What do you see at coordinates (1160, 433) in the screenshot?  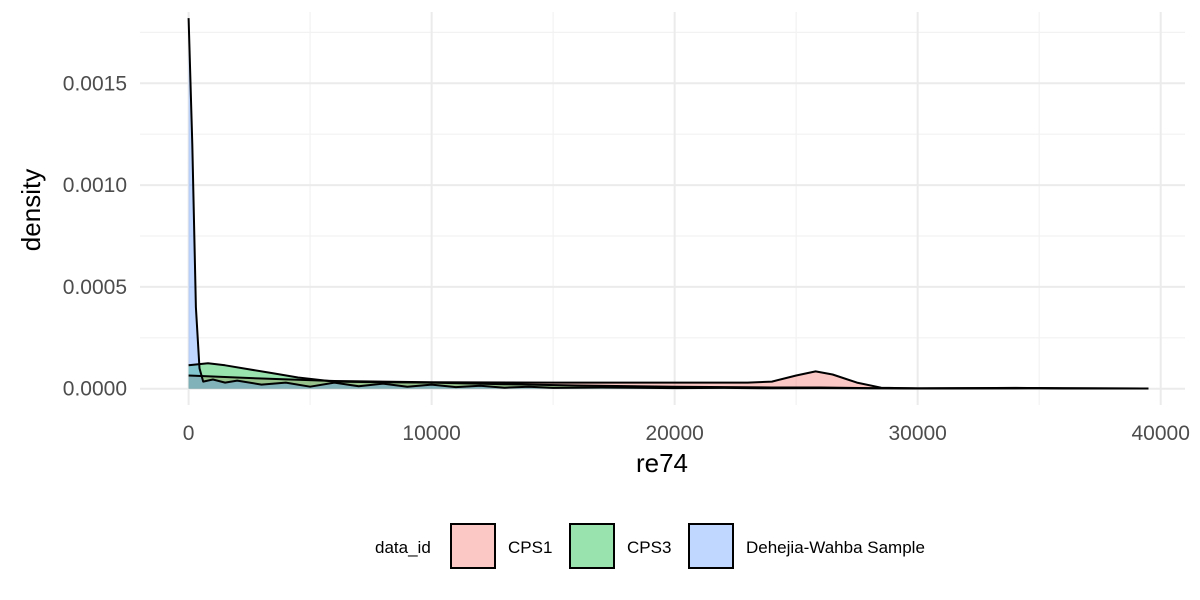 I see `x-tick-label: 40000` at bounding box center [1160, 433].